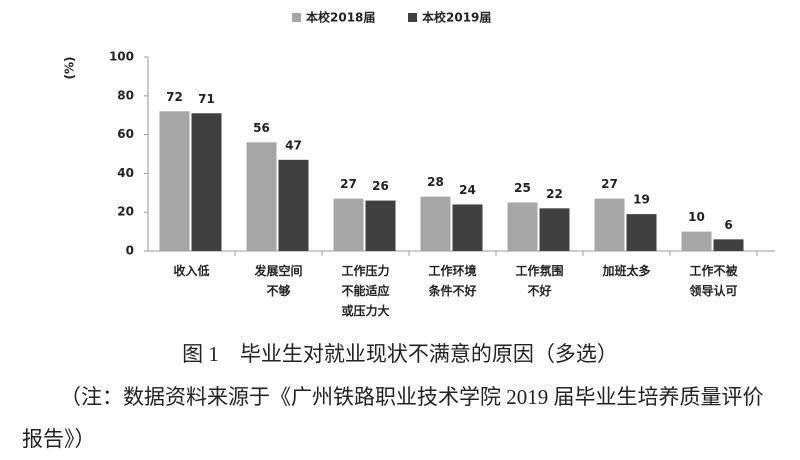 The image size is (800, 460). What do you see at coordinates (125, 134) in the screenshot?
I see `y-tick-label: 60` at bounding box center [125, 134].